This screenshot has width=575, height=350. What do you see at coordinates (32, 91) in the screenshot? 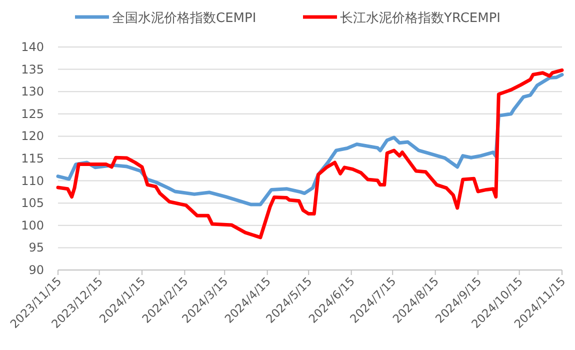
I see `y-tick-label: 130` at bounding box center [32, 91].